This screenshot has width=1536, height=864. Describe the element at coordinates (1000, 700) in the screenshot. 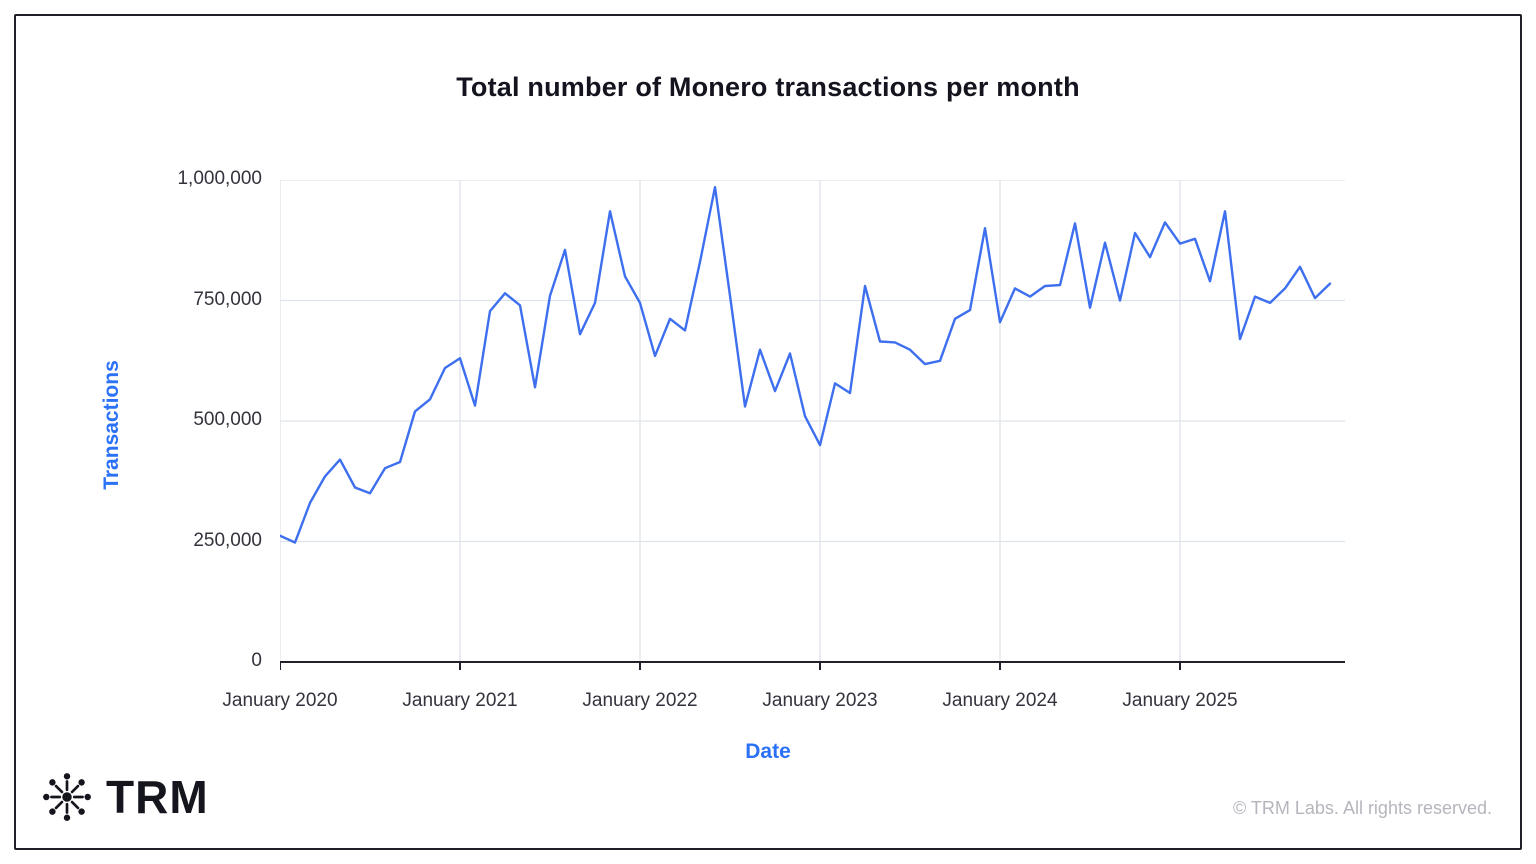

I see `x-tick-label: January 2024` at that location.